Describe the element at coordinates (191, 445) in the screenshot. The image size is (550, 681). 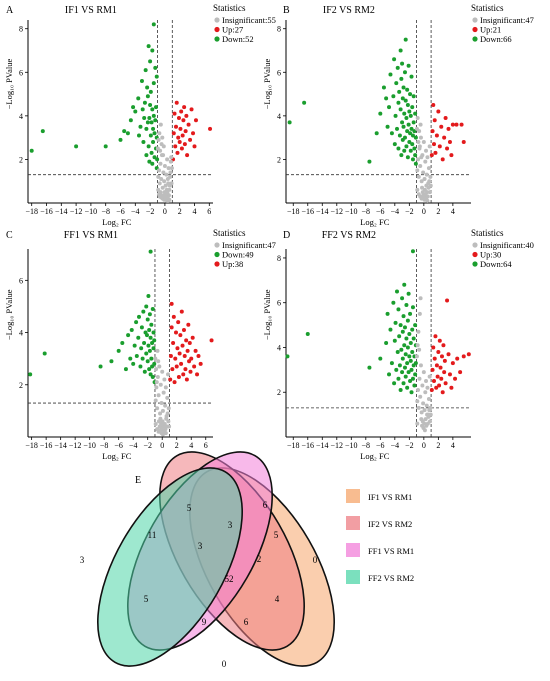
I see `x-tick-label: 4` at that location.